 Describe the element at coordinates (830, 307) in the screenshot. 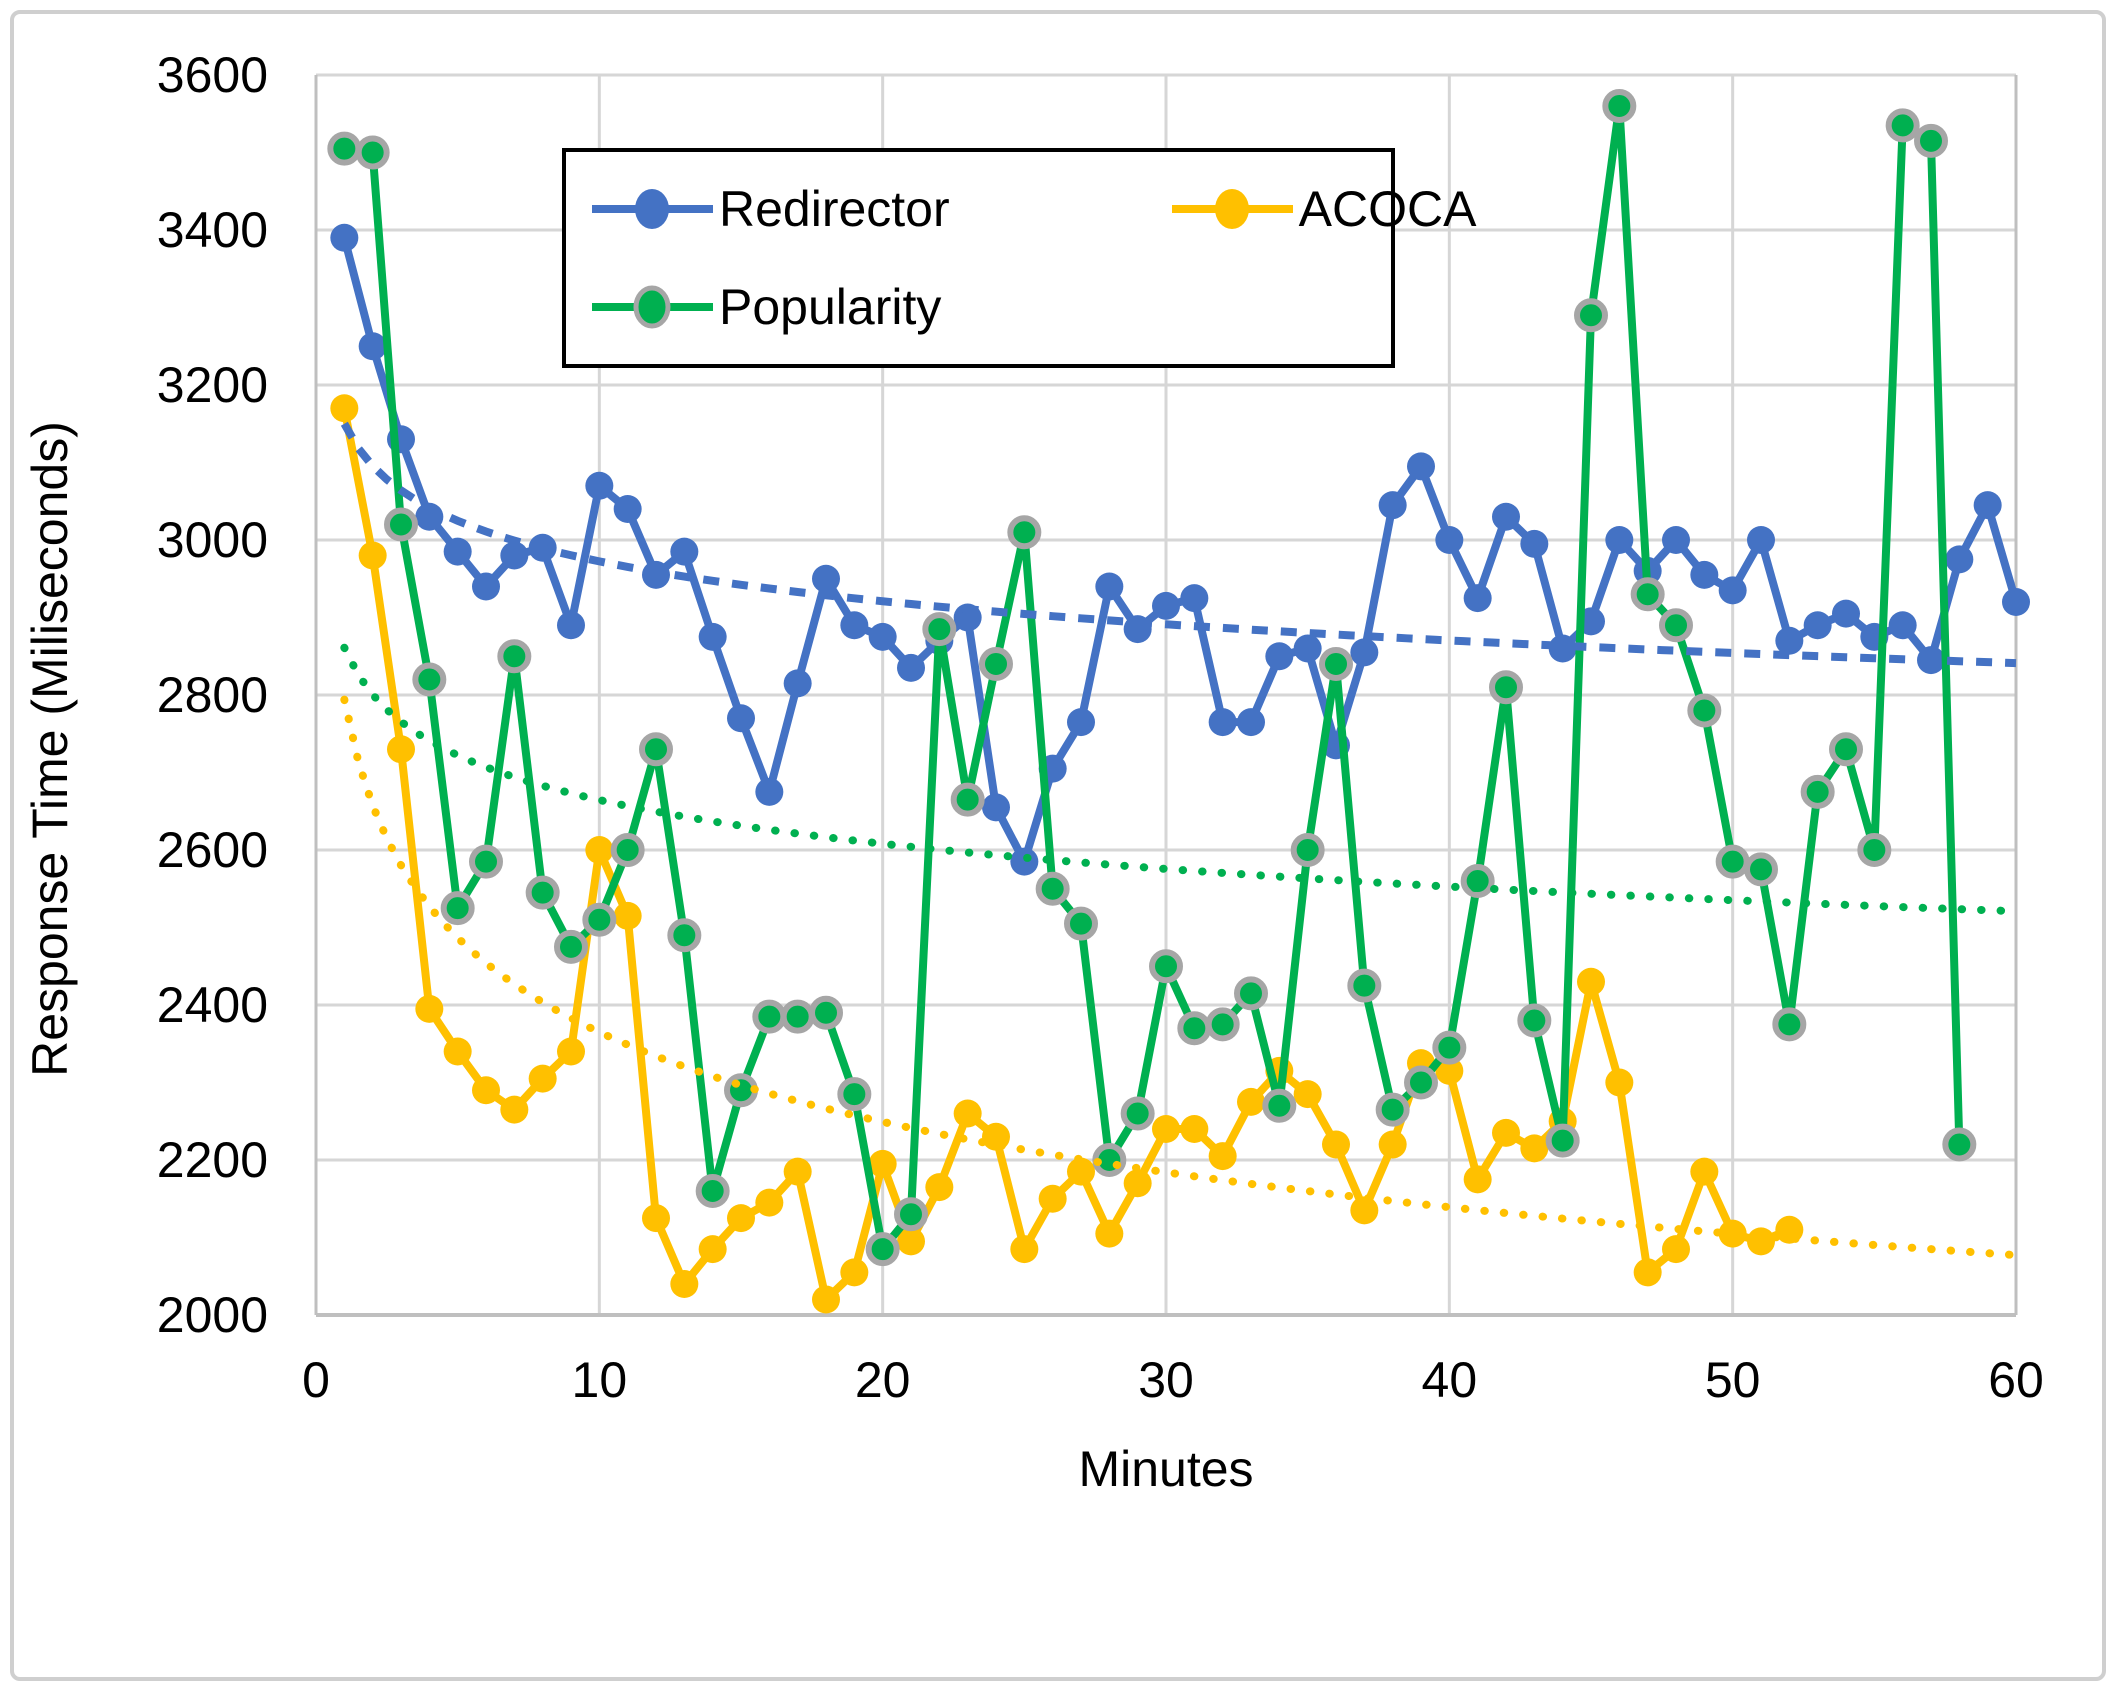

I see `legend-label-popularity: Popularity` at that location.